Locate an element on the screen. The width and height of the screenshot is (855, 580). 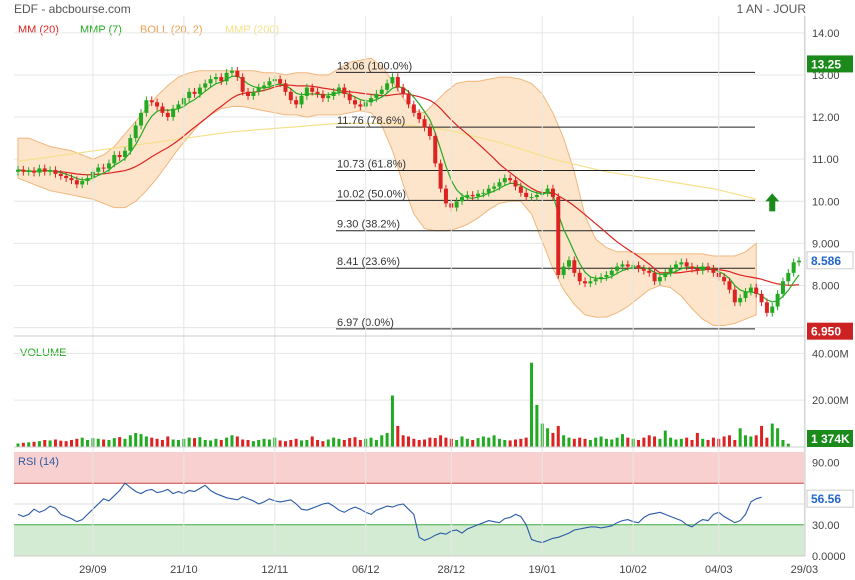
fibonacci-label: 10.73 (61.8%) is located at coordinates (371, 165).